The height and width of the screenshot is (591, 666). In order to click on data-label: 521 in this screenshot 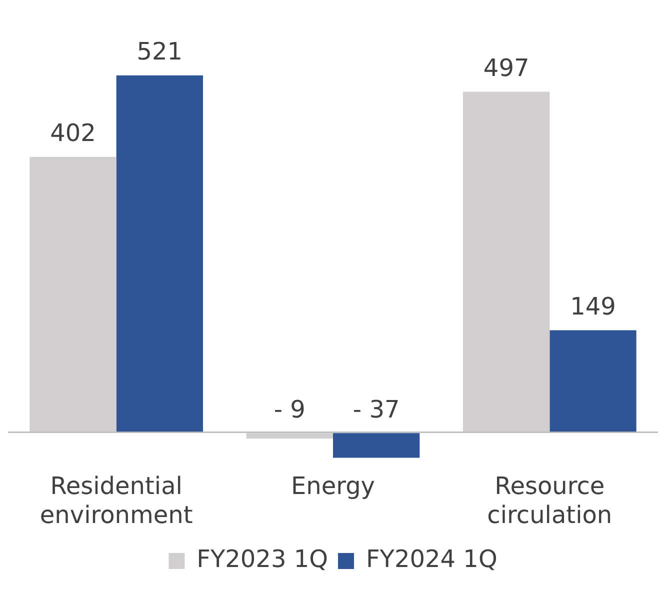, I will do `click(159, 52)`.